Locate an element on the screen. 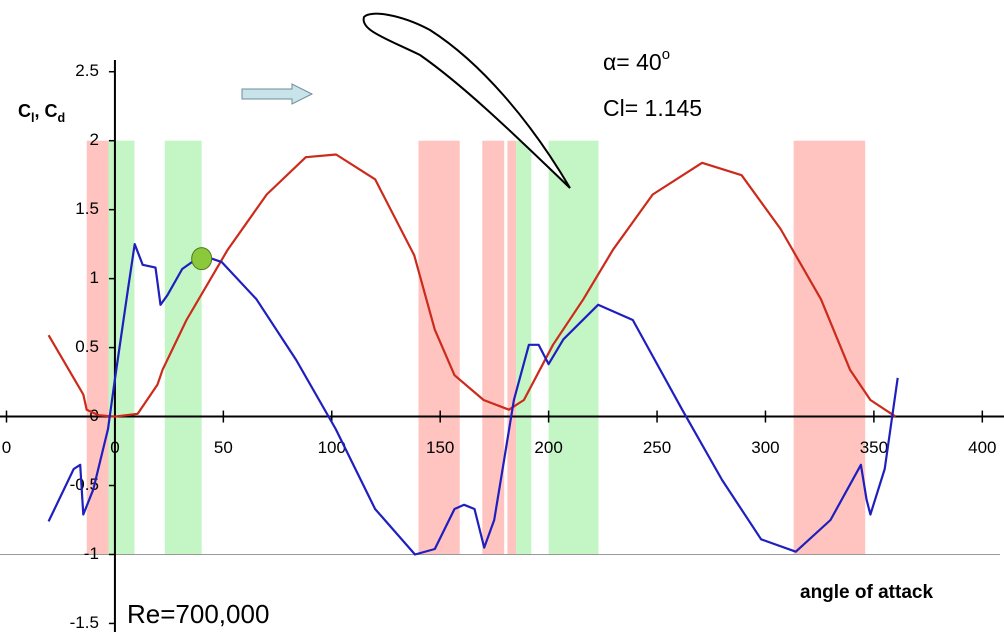 The width and height of the screenshot is (1004, 640). highlight-point is located at coordinates (202, 259).